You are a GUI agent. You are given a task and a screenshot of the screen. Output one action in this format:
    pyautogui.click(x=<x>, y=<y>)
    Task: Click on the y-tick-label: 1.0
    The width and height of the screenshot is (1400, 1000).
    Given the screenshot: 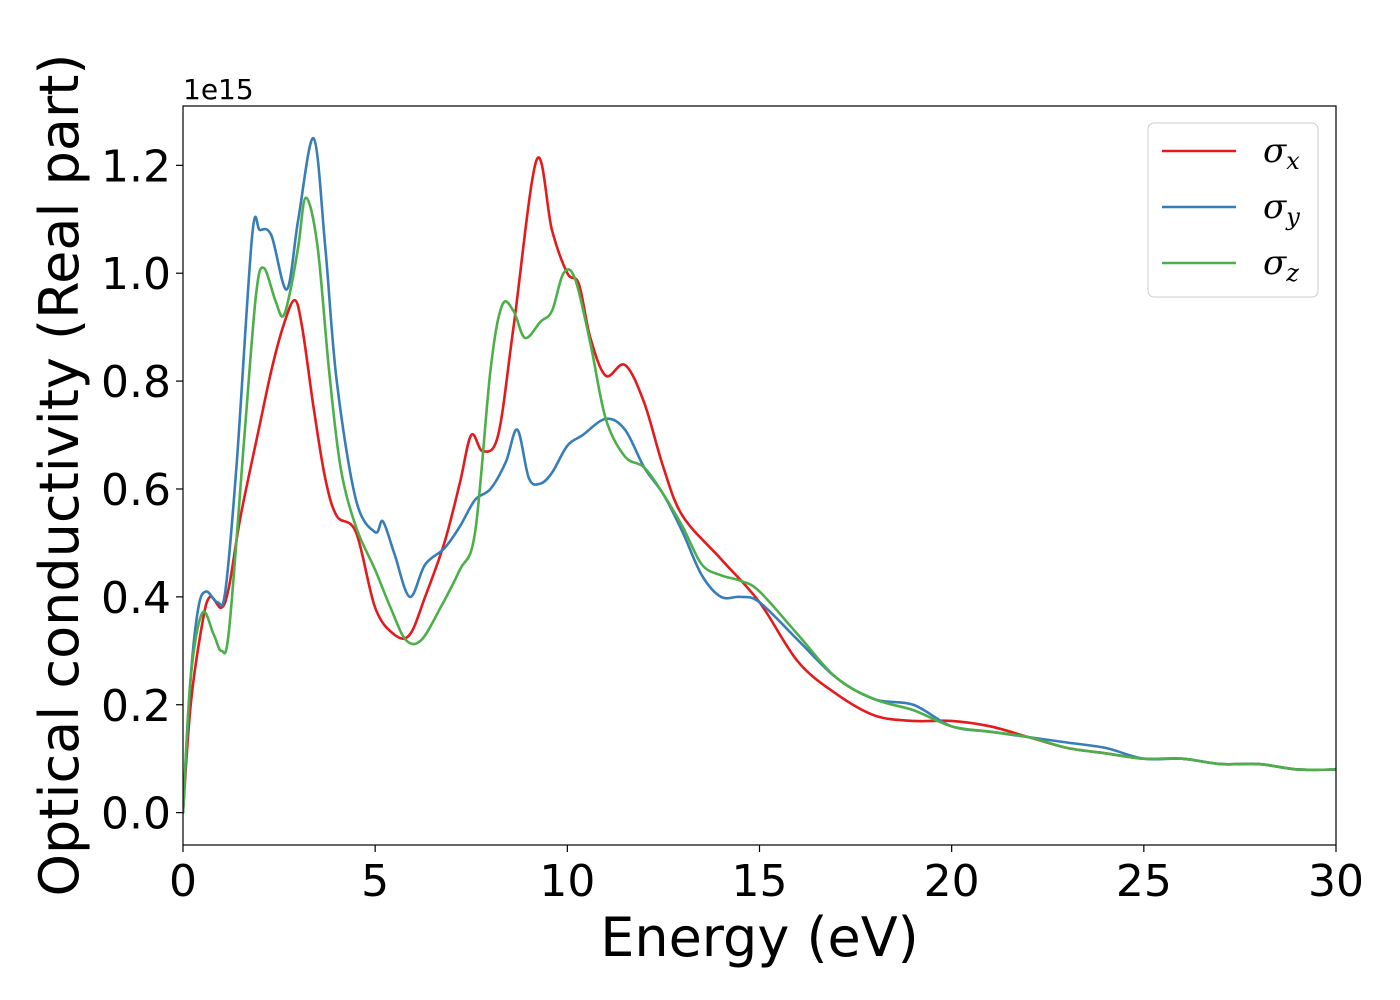 What is the action you would take?
    pyautogui.click(x=136, y=274)
    